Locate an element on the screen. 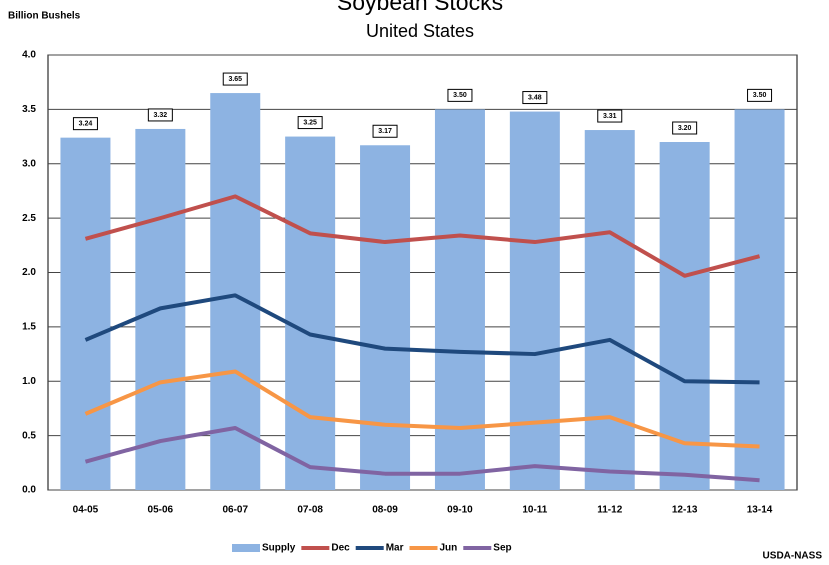  data-label: 3.32 is located at coordinates (161, 115).